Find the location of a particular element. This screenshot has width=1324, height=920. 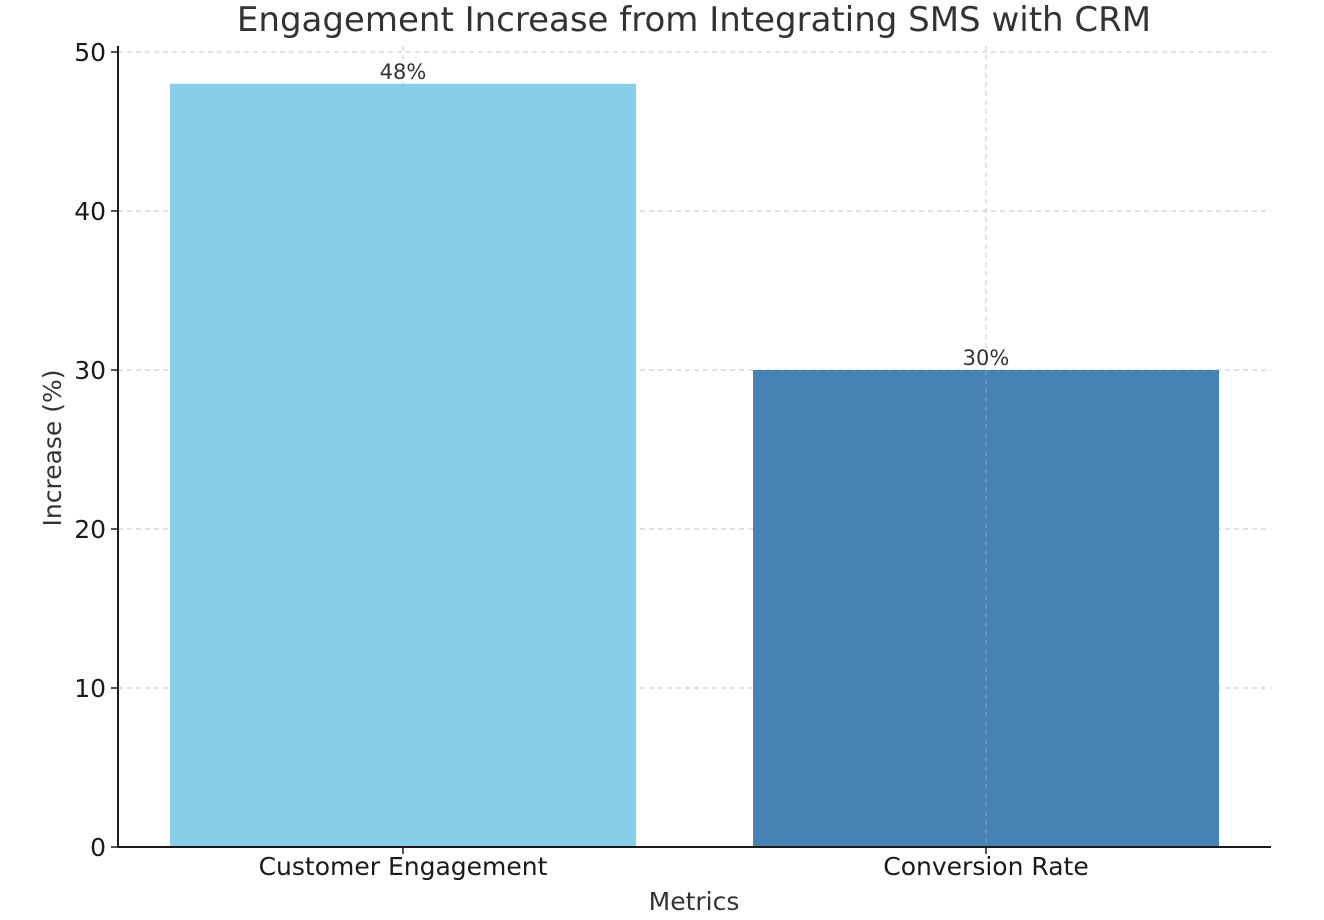

y-tick-label: 20 is located at coordinates (90, 529).